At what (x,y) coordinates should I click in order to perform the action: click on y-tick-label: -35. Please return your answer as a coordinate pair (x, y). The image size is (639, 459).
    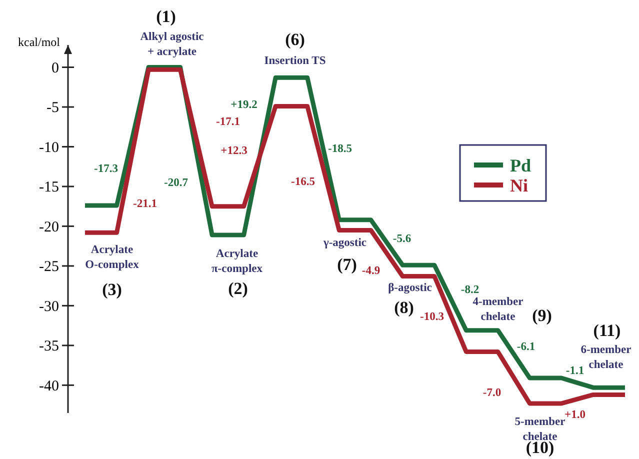
    Looking at the image, I should click on (49, 346).